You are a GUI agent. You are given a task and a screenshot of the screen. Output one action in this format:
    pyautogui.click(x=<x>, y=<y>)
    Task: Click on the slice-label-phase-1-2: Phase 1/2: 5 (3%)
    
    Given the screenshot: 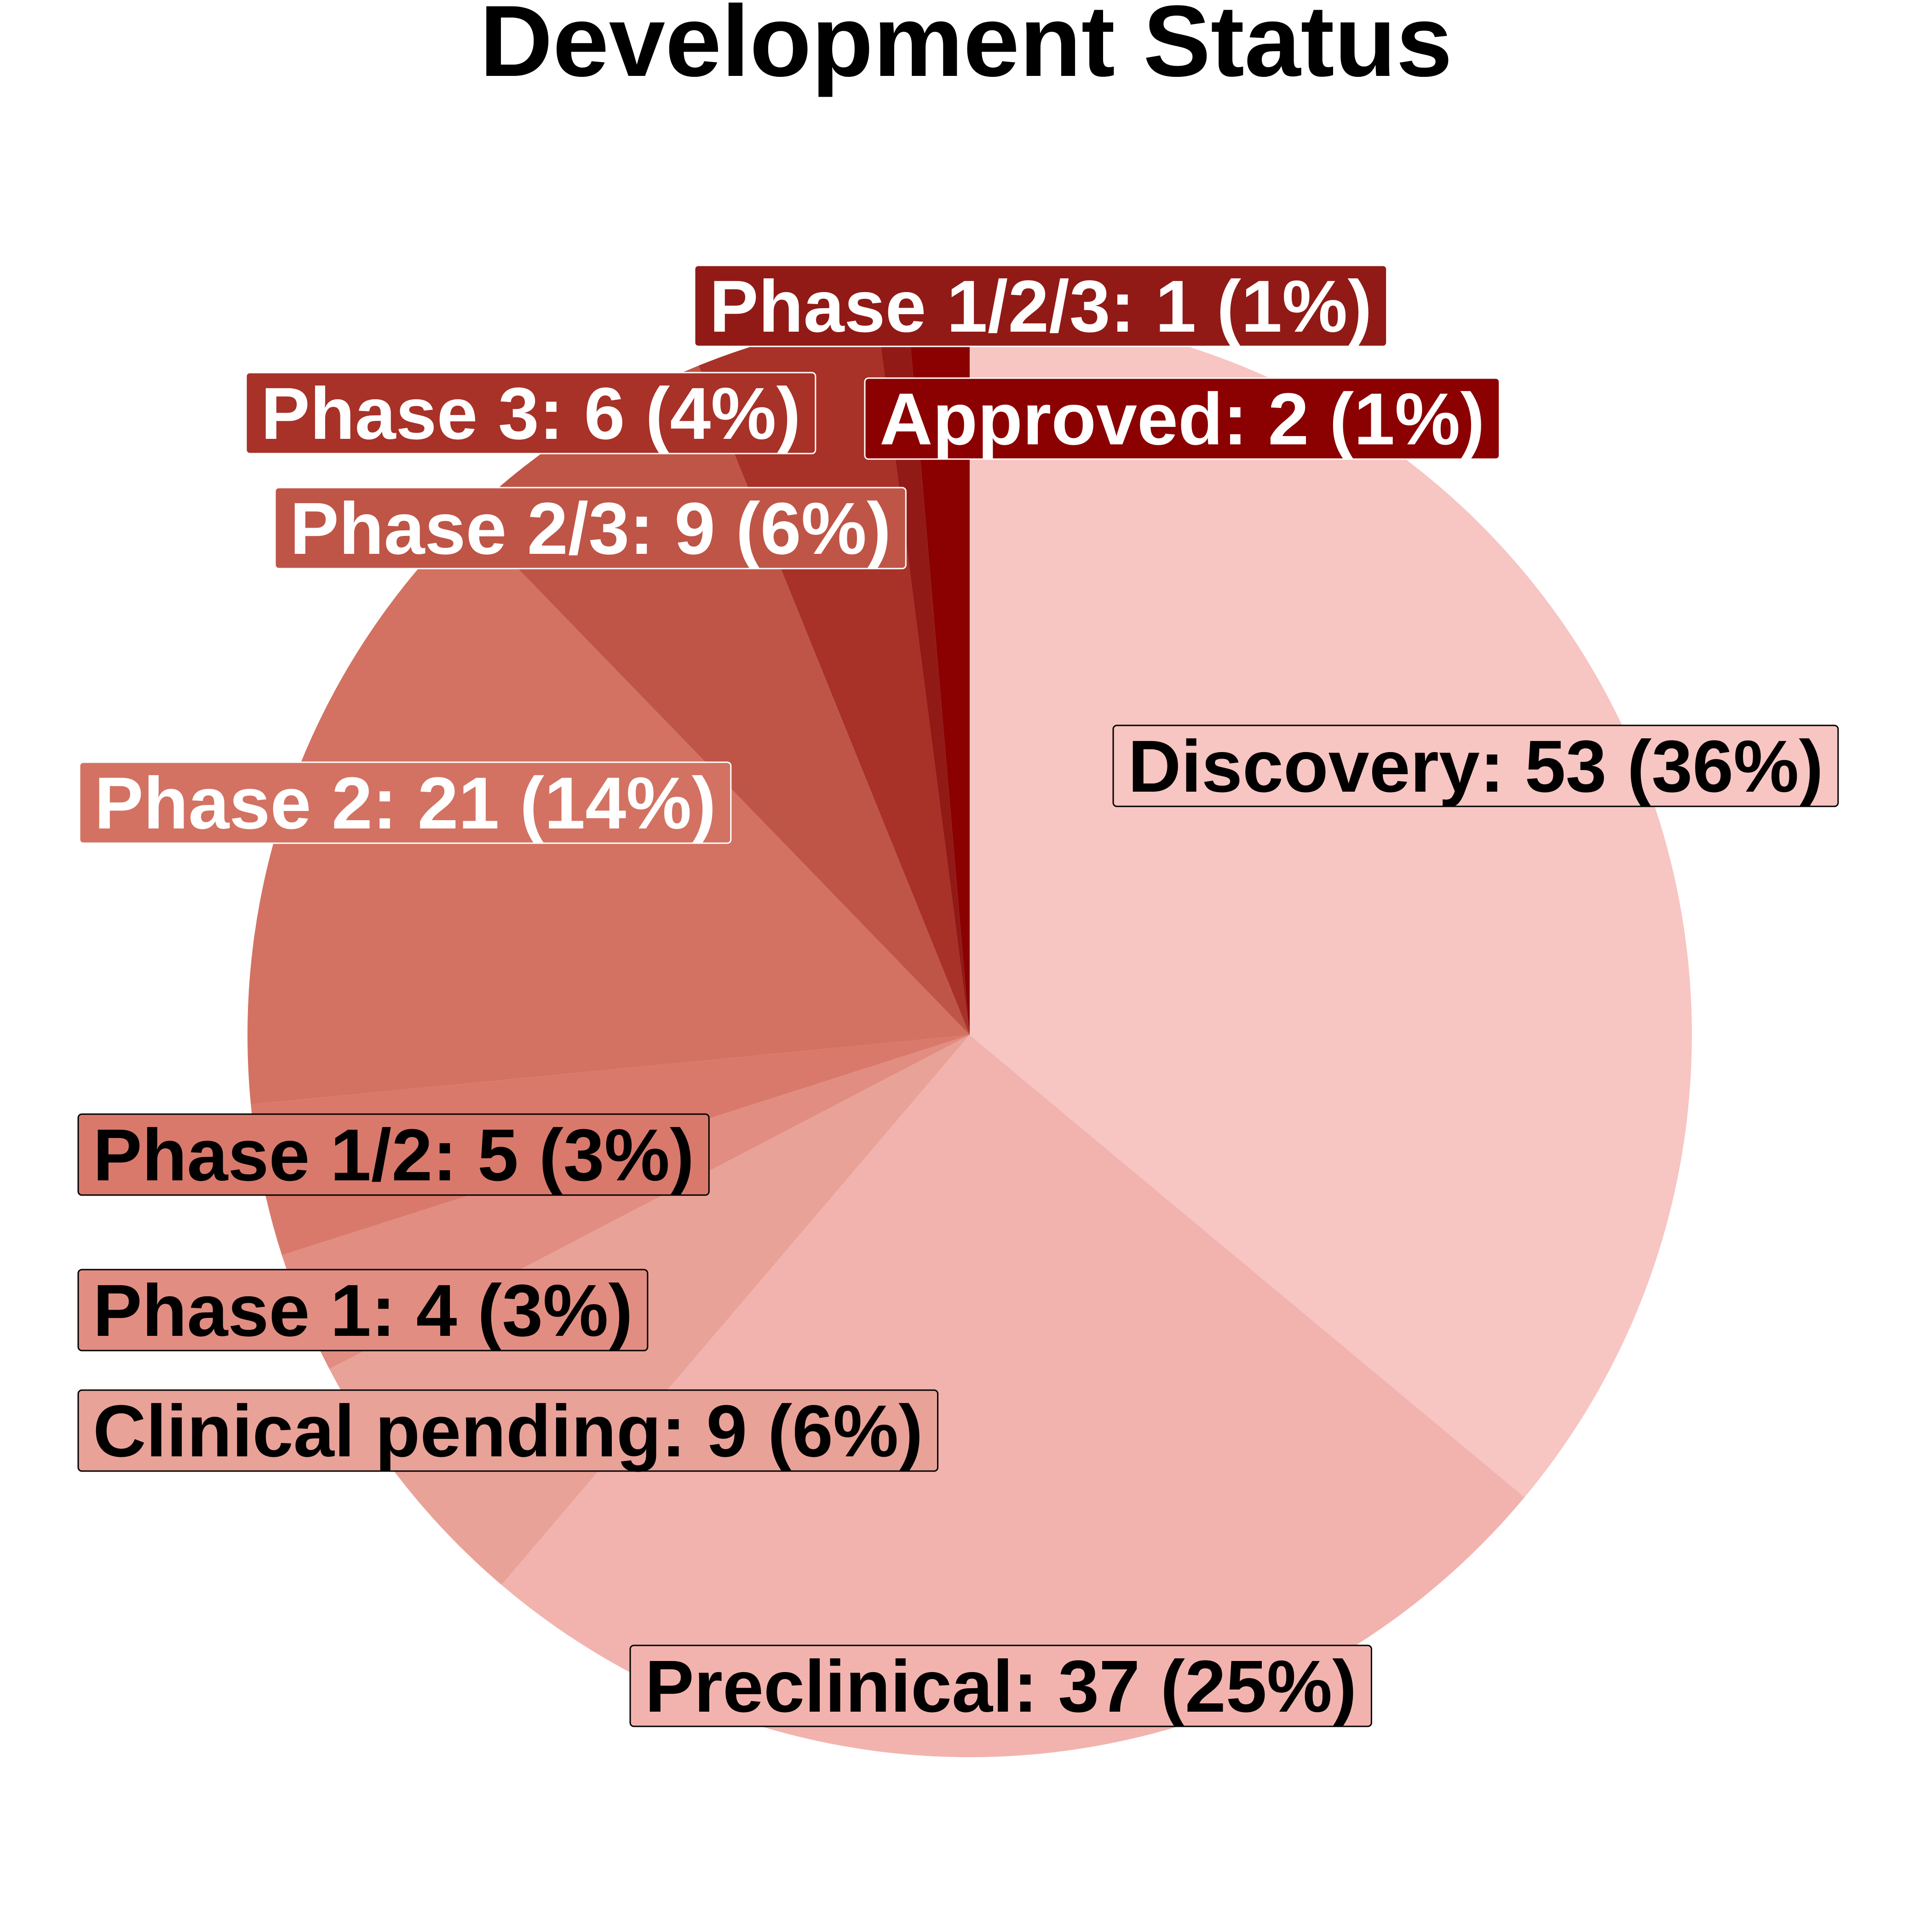 What is the action you would take?
    pyautogui.click(x=393, y=1154)
    